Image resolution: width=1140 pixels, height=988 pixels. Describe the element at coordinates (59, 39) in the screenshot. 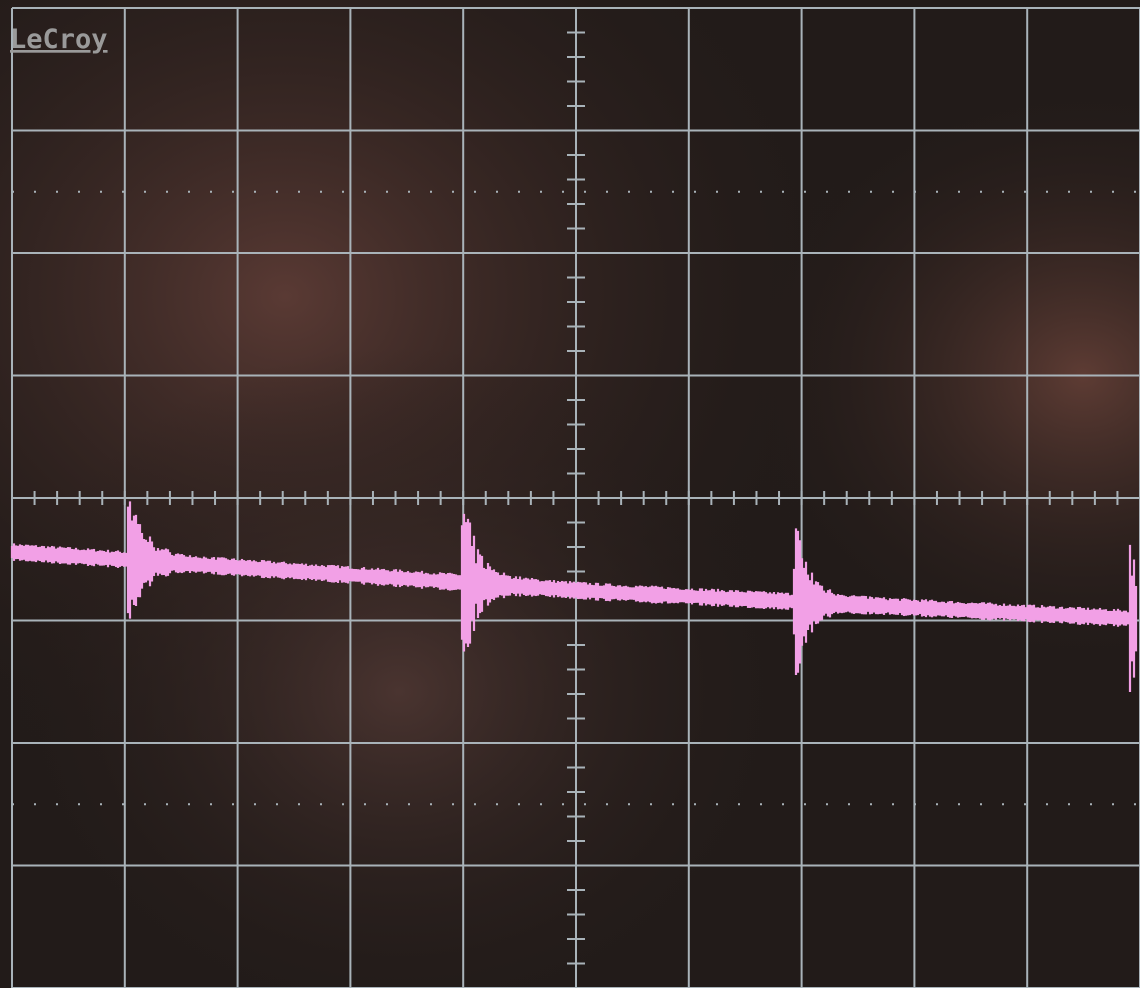

I see `brand-logo: LeCroy` at that location.